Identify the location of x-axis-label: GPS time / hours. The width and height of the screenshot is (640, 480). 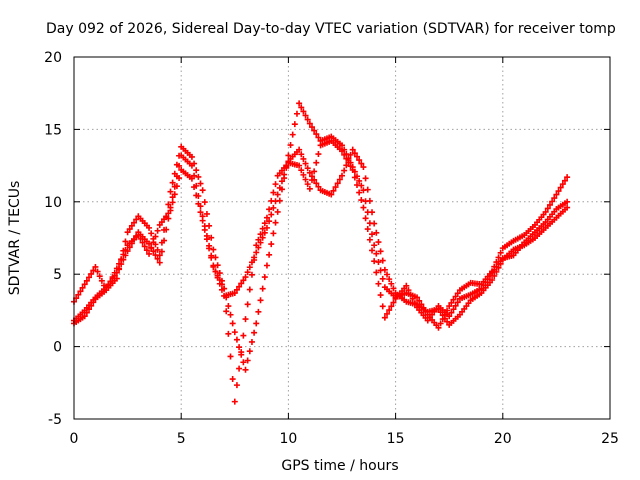
(339, 466).